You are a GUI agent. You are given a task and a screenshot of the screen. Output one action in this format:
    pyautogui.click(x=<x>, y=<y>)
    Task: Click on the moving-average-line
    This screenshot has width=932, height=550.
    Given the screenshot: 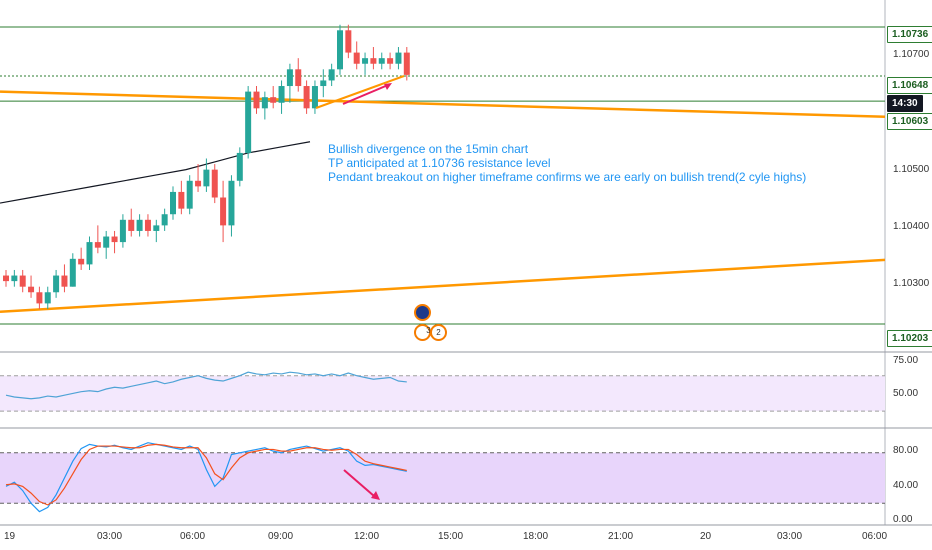 What is the action you would take?
    pyautogui.click(x=155, y=172)
    